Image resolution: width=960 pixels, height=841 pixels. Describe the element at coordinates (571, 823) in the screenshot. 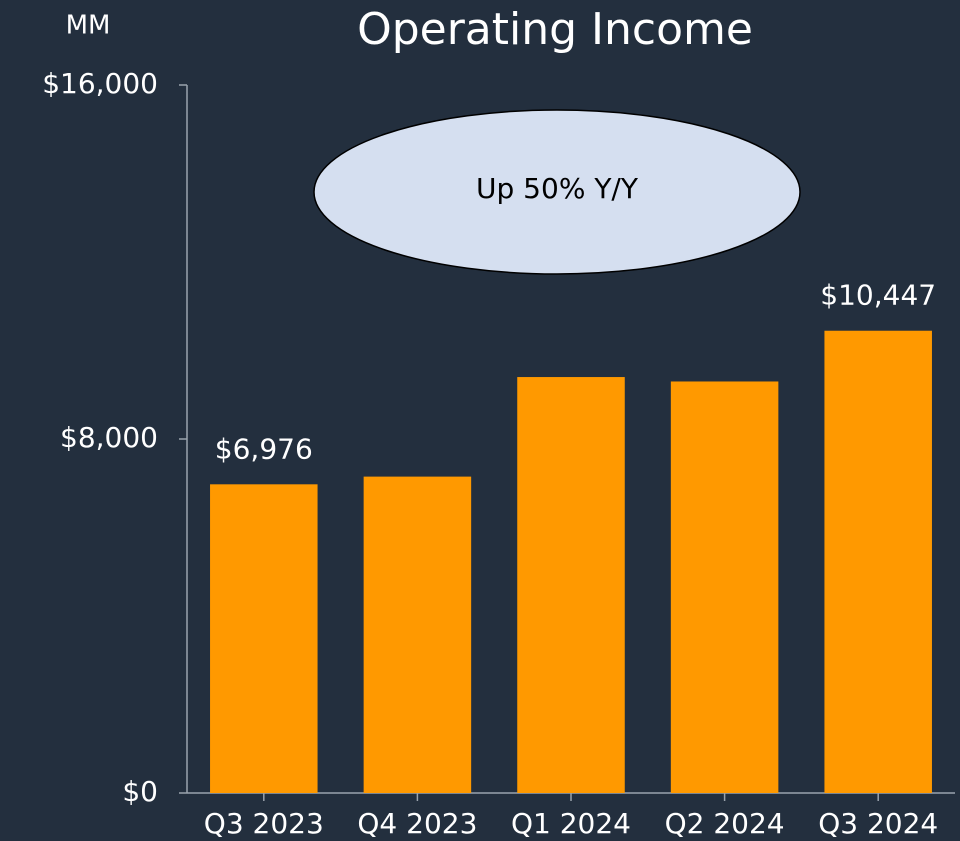

I see `x-tick-label: Q1 2024` at that location.